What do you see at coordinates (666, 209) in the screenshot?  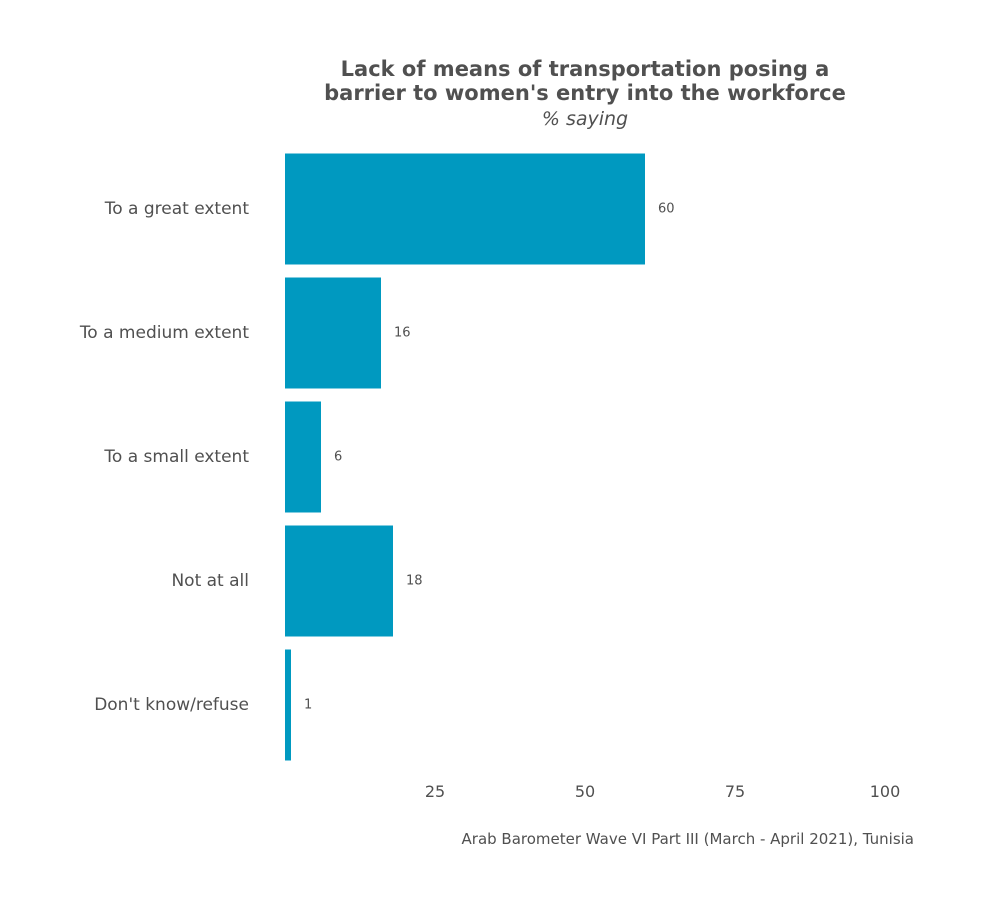 I see `value-label: 60` at bounding box center [666, 209].